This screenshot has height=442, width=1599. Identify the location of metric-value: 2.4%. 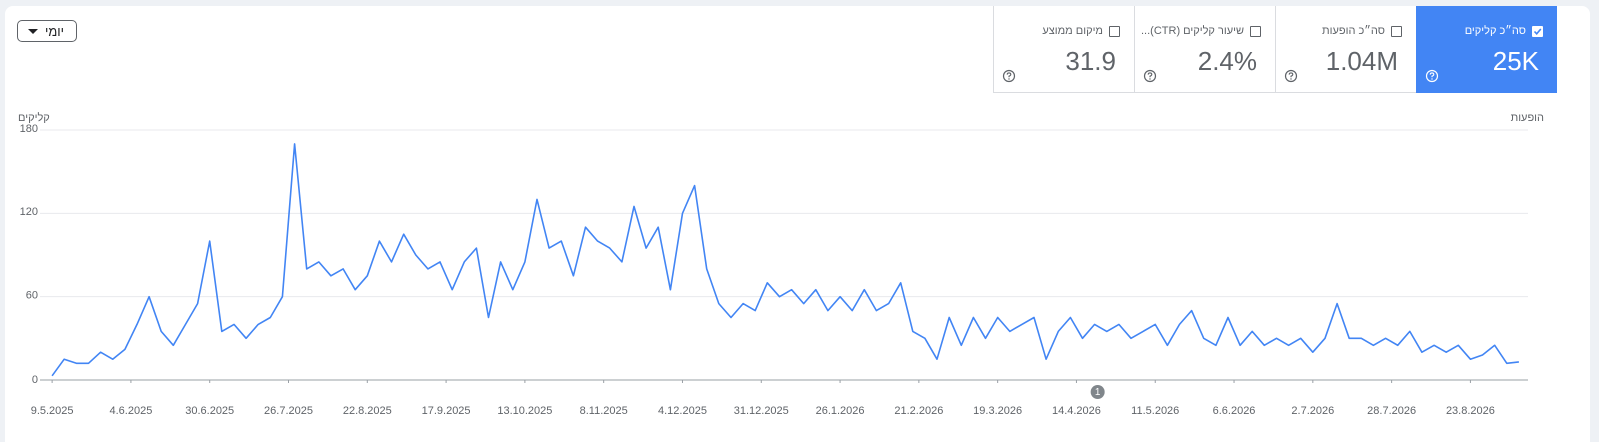
(1227, 61).